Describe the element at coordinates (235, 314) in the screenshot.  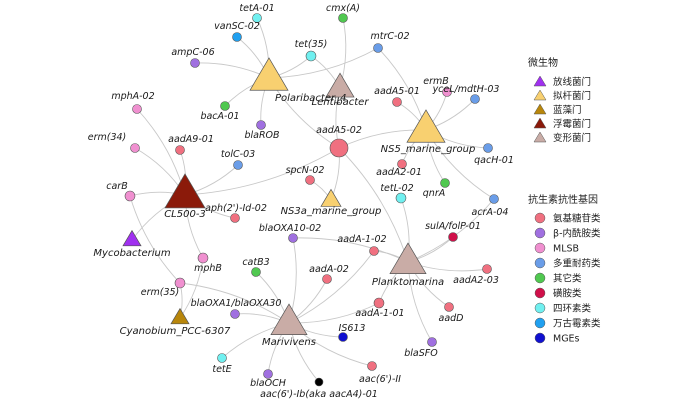
I see `gene-node-blaoxa1-blaoxa30` at that location.